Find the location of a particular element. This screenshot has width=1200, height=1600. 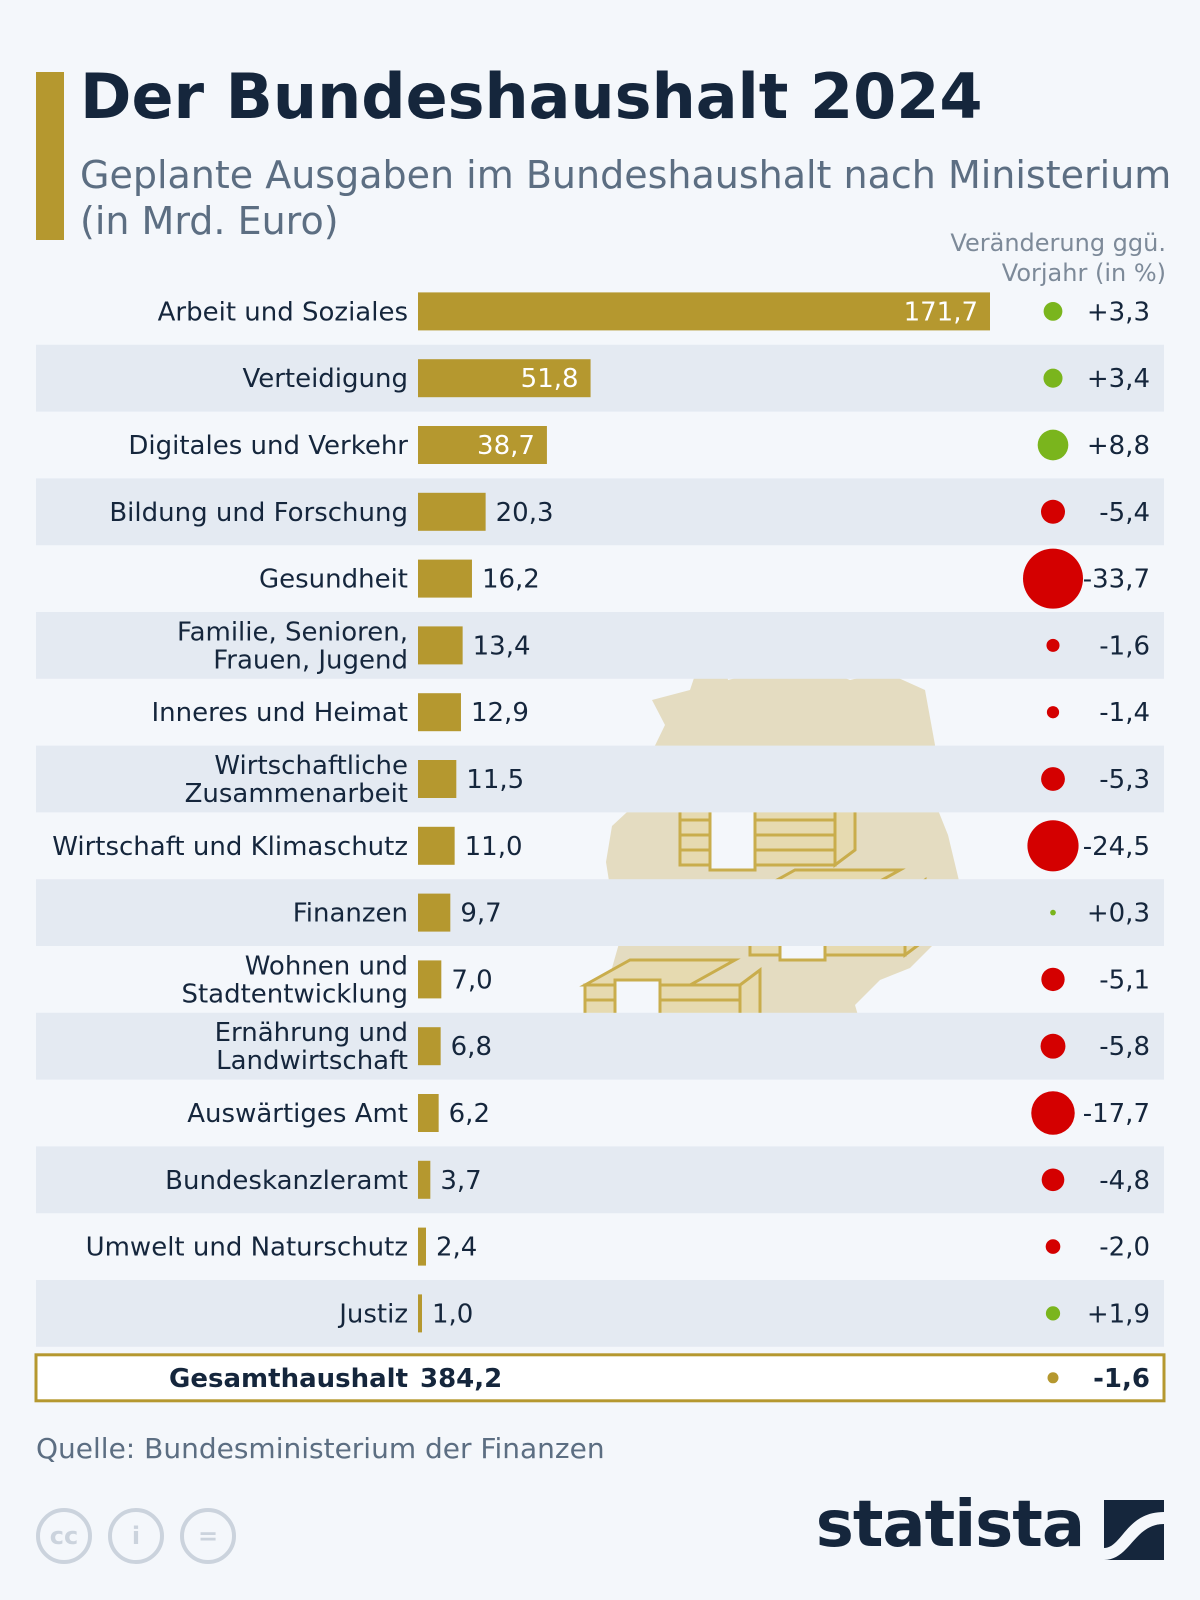

change-label: +0,3 is located at coordinates (1118, 914).